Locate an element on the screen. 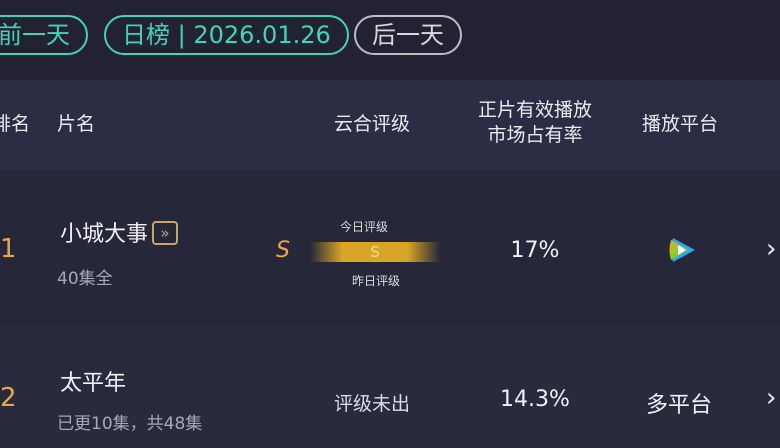 This screenshot has width=780, height=448. col-platform: 播放平台 is located at coordinates (680, 124).